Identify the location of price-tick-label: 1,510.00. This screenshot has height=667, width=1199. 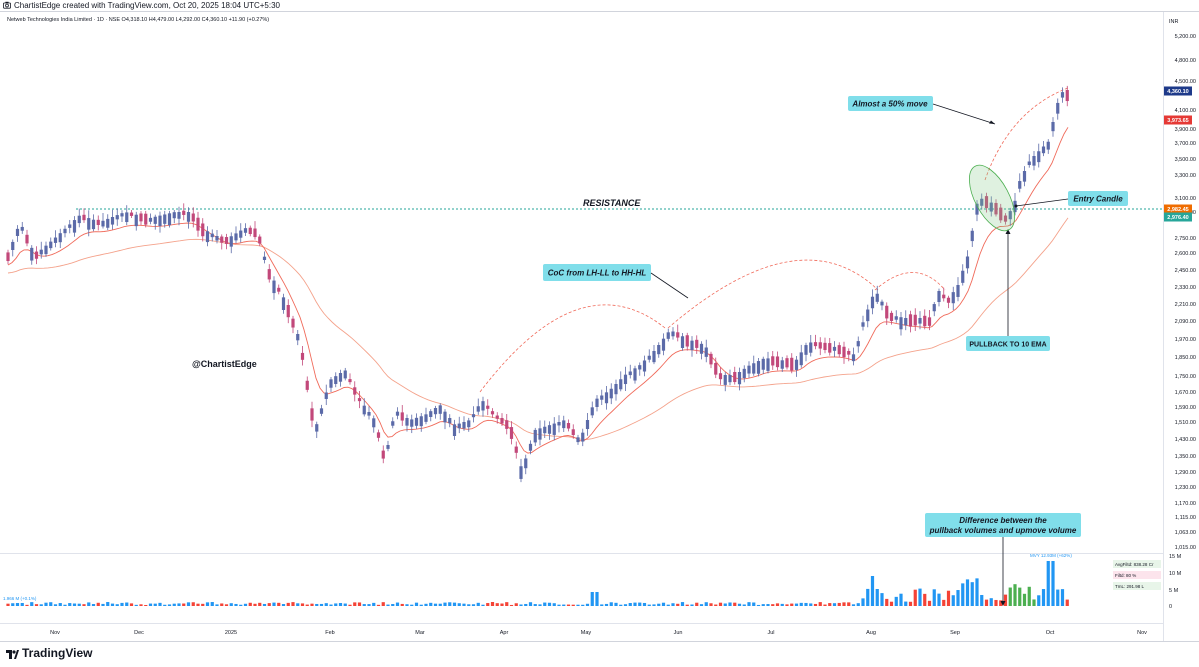
(1185, 423).